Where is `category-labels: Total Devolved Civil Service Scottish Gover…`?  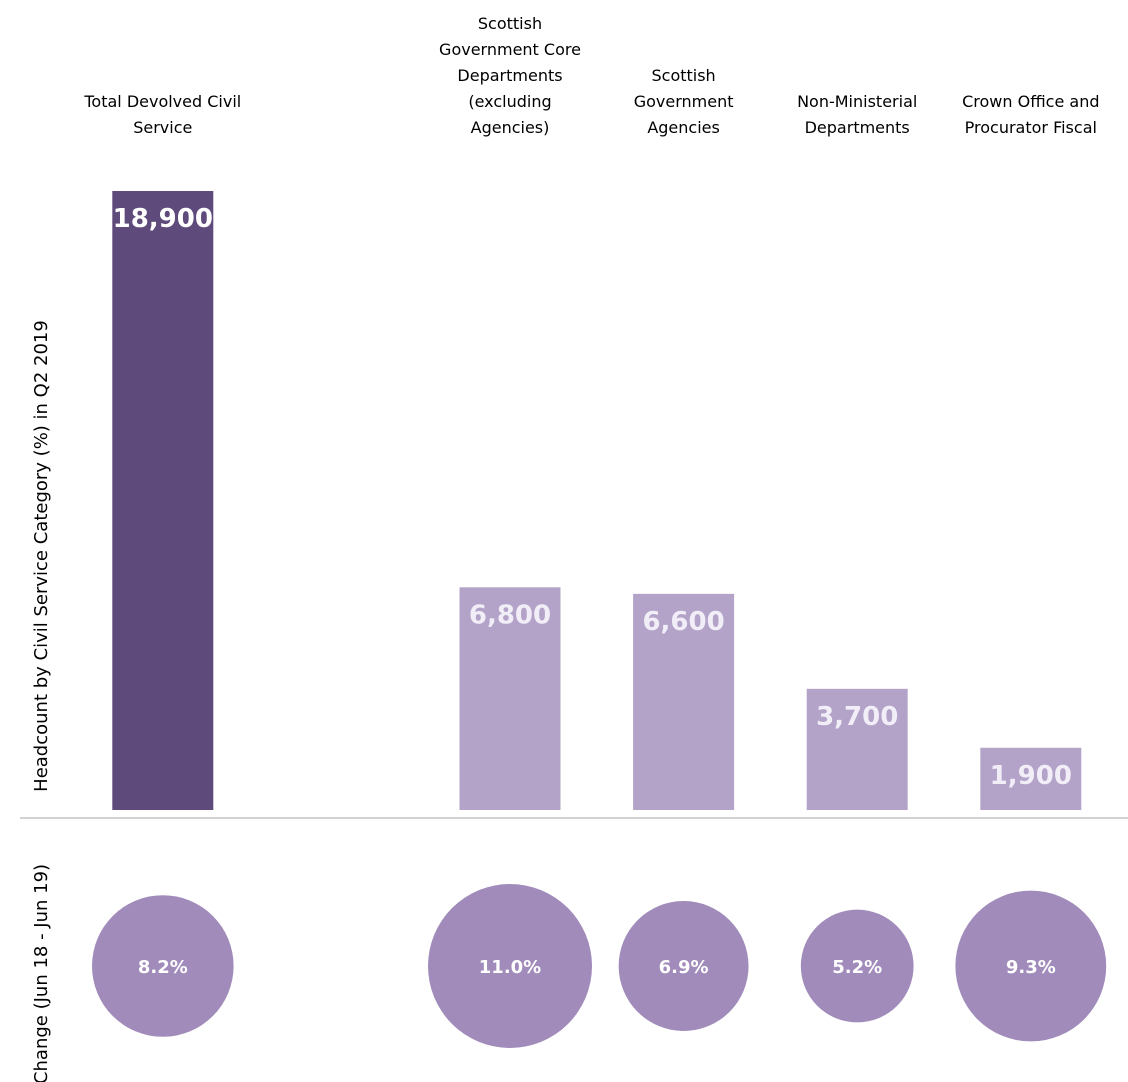
category-labels: Total Devolved Civil Service Scottish Gover… is located at coordinates (591, 75).